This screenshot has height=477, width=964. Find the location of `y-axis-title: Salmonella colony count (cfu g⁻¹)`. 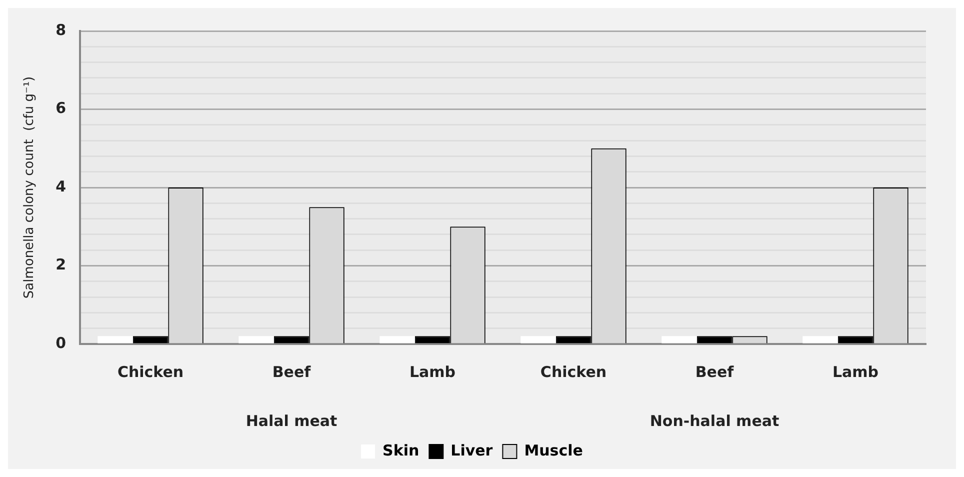

y-axis-title: Salmonella colony count (cfu g⁻¹) is located at coordinates (30, 187).